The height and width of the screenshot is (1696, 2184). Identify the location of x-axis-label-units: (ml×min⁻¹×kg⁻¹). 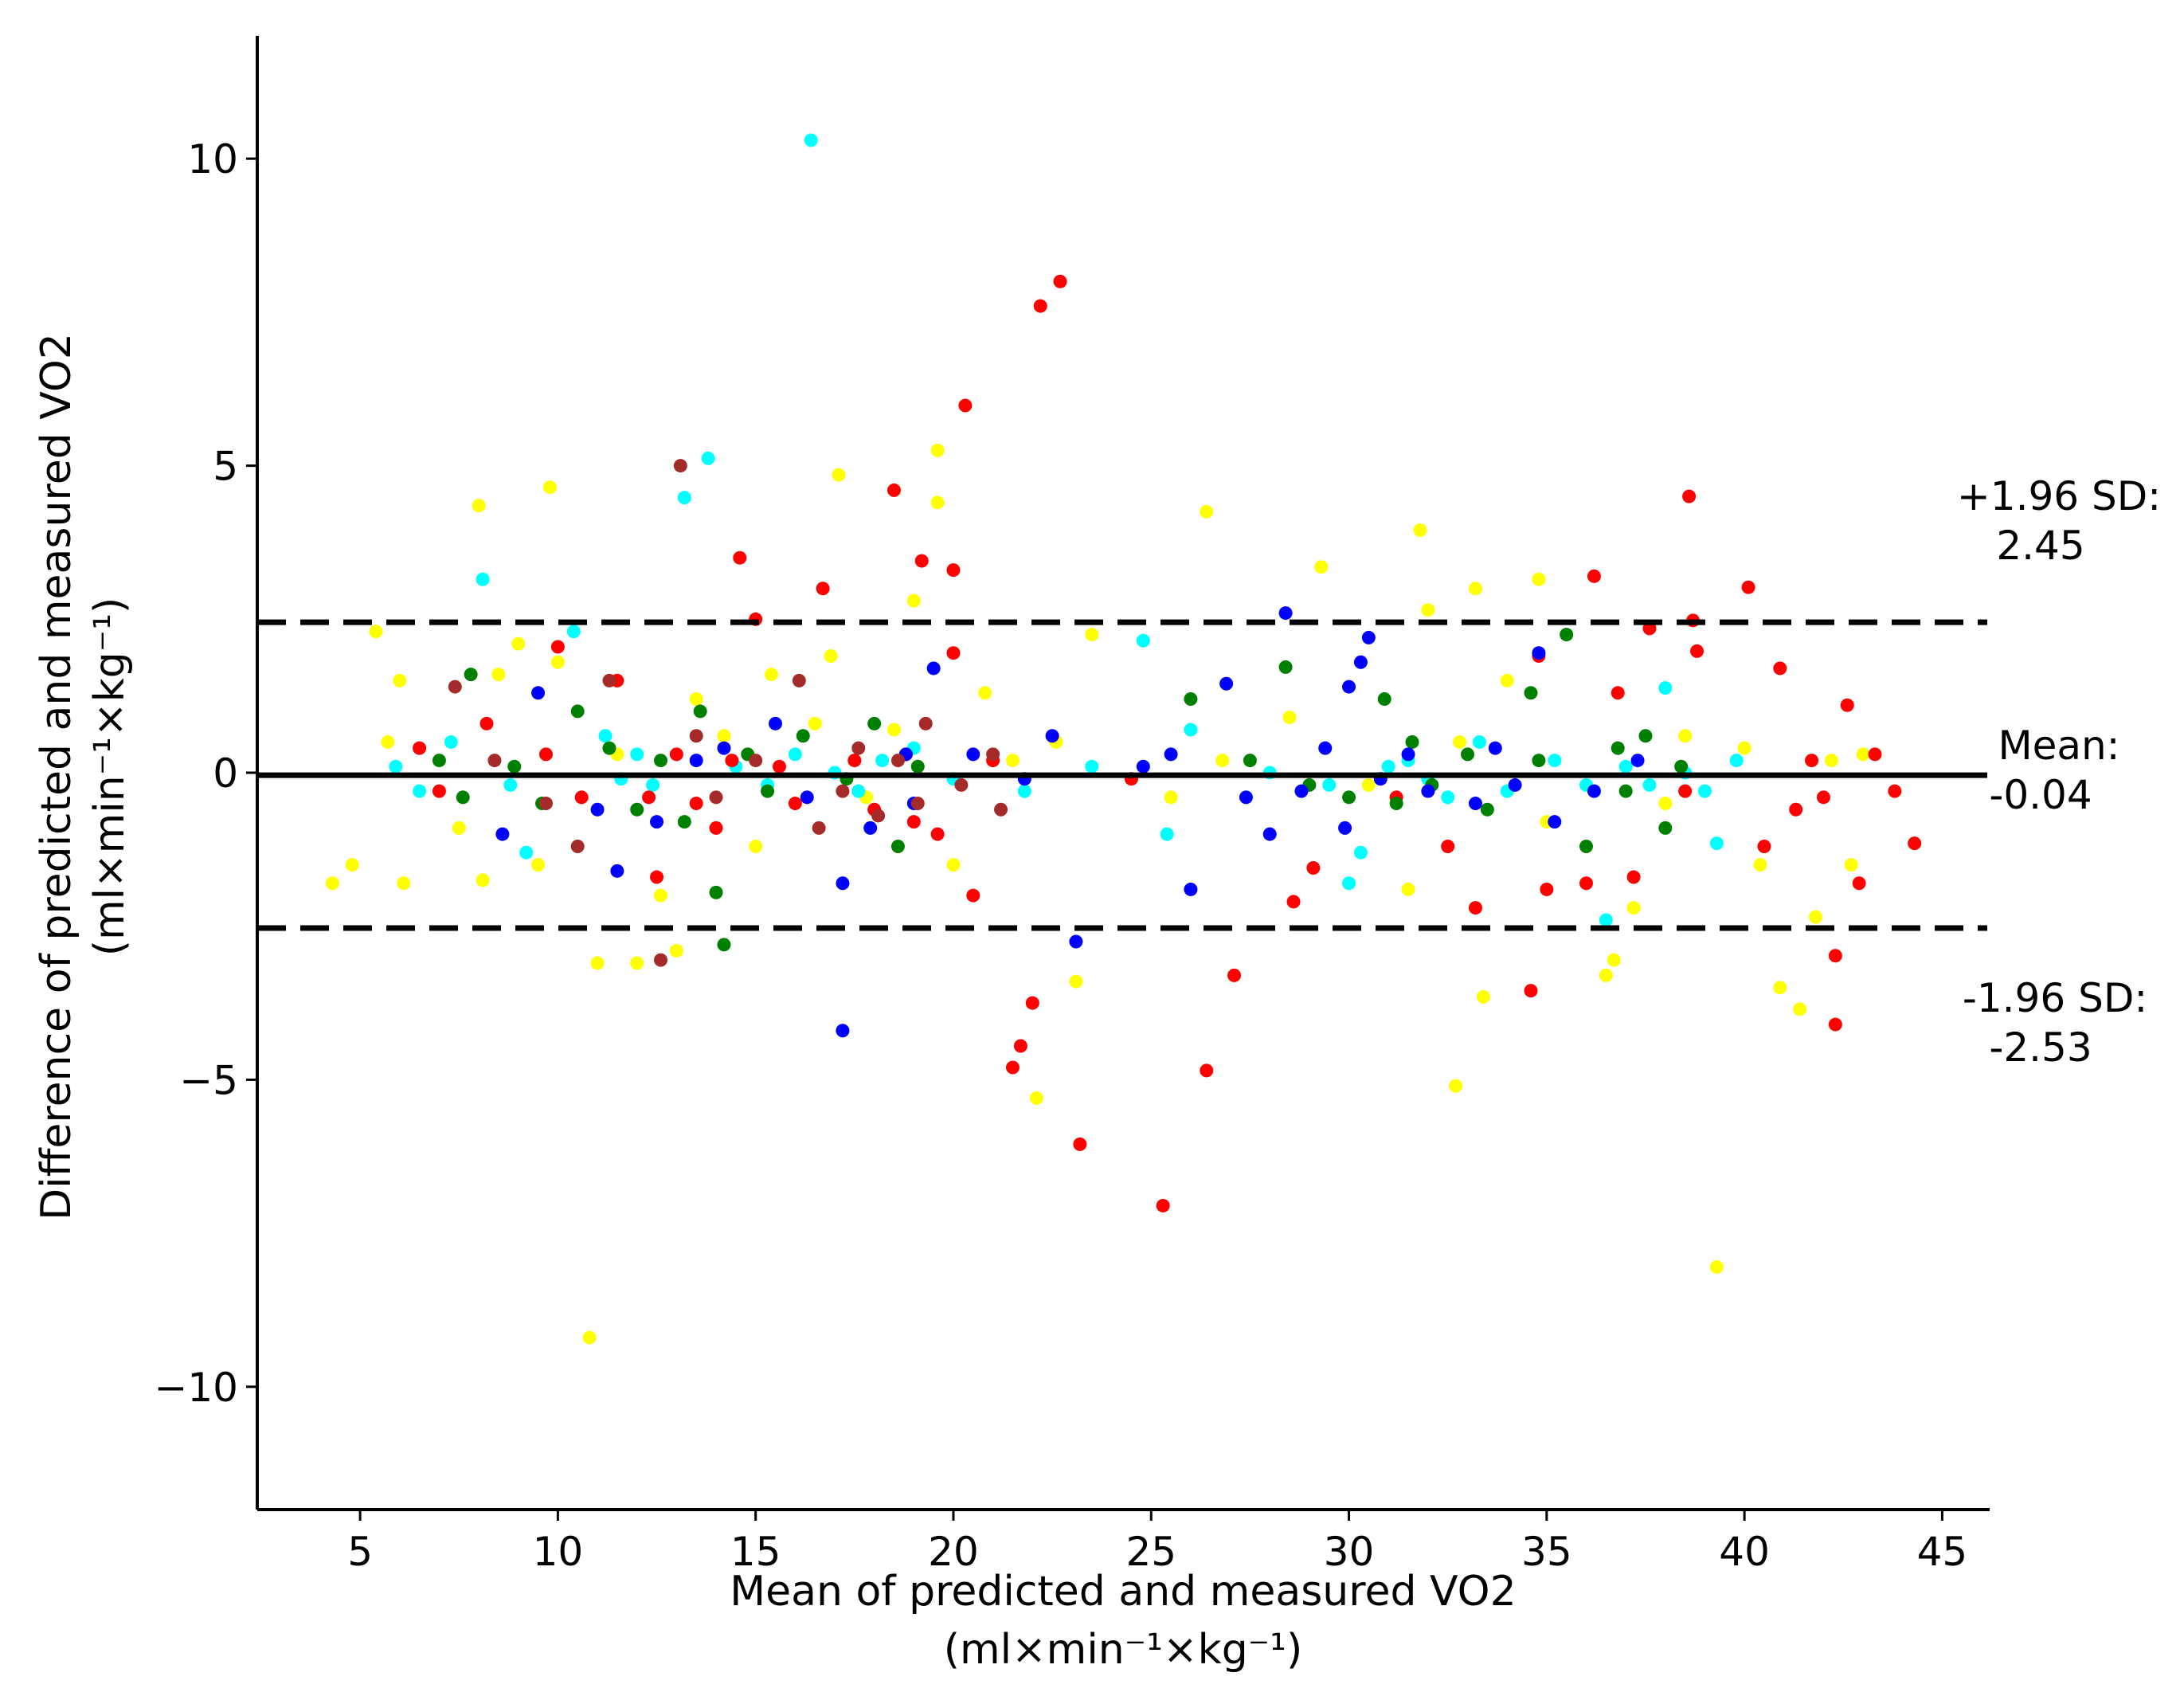
(1123, 1650).